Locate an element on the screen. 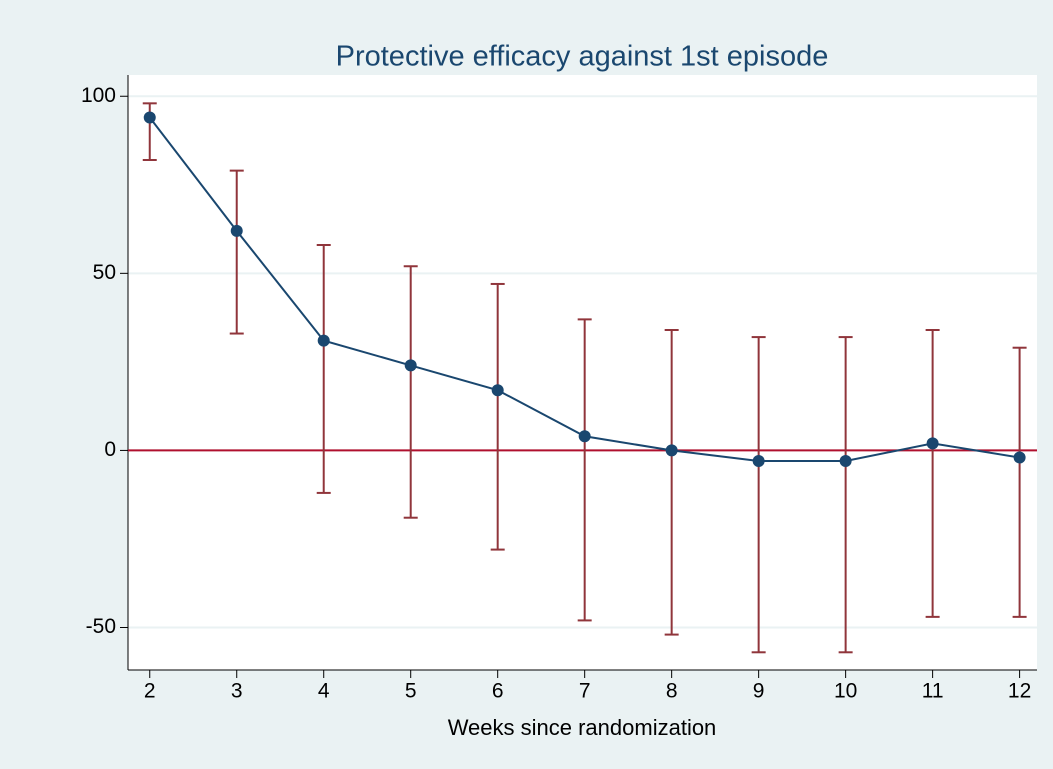 The width and height of the screenshot is (1053, 769). y-tick-label: 100 is located at coordinates (98, 95).